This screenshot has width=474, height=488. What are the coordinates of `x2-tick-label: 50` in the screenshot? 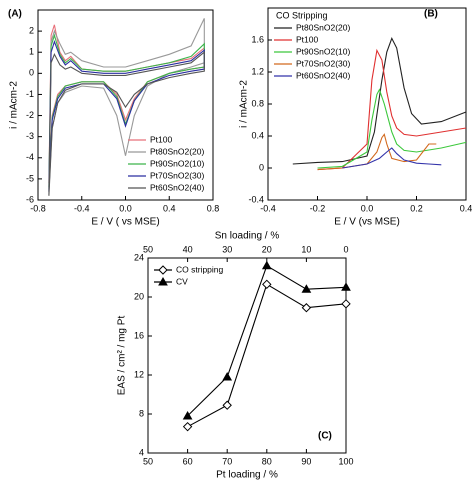 It's located at (148, 249).